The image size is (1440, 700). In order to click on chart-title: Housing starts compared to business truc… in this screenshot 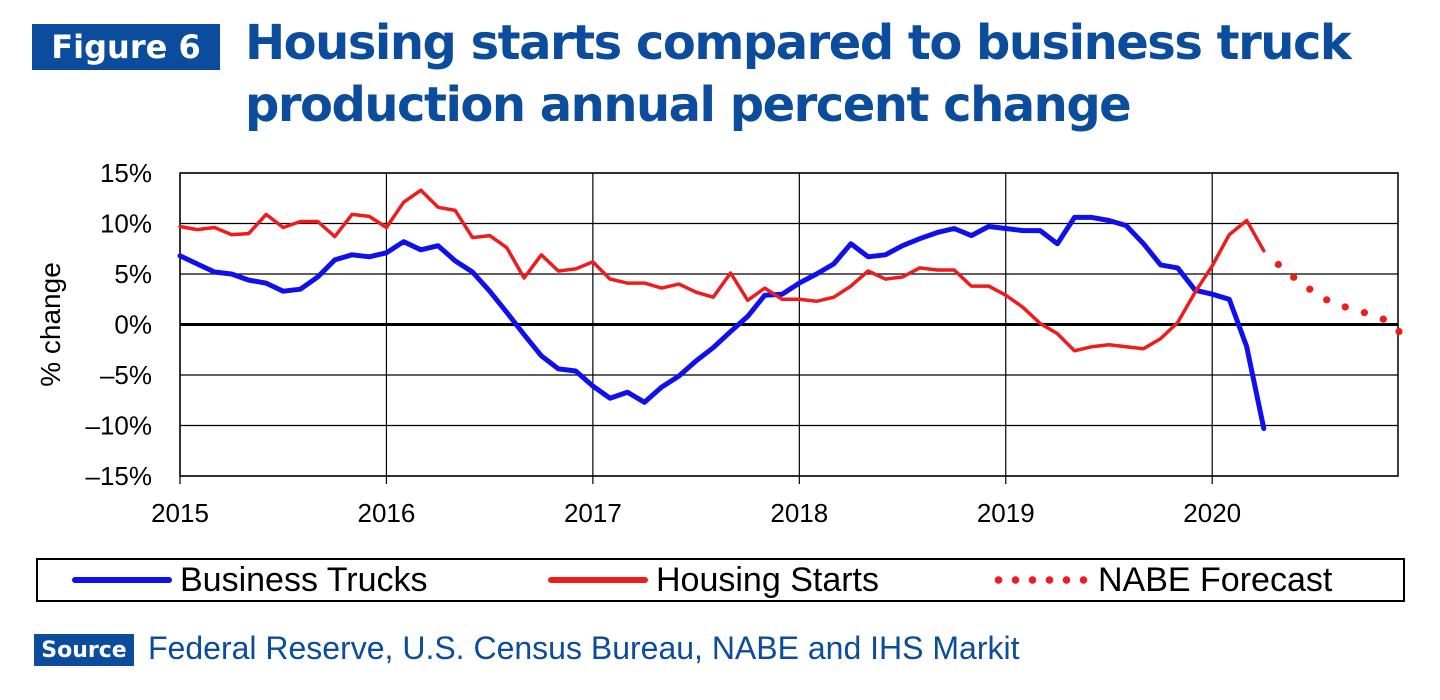, I will do `click(820, 74)`.